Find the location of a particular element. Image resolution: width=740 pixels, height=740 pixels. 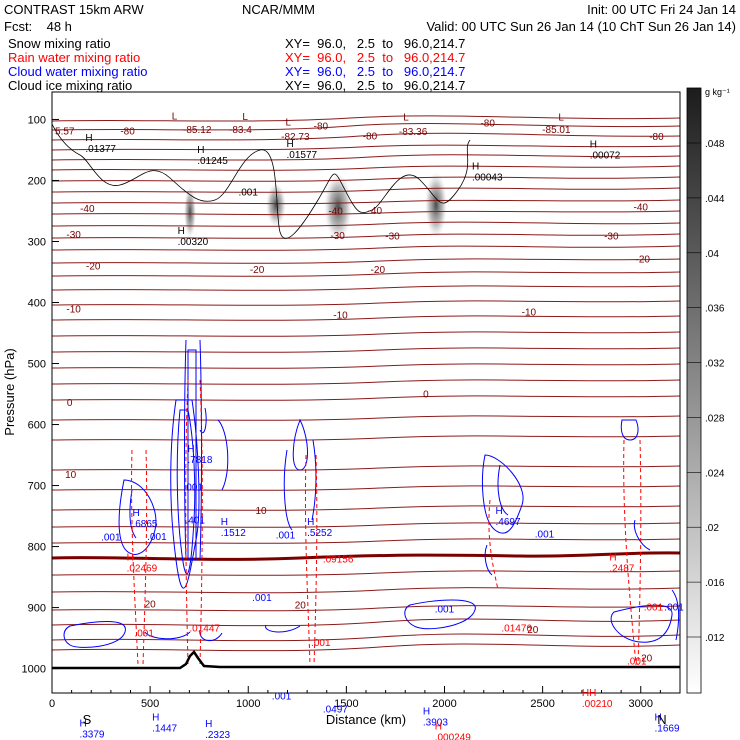

temperature-label: 5.57 is located at coordinates (65, 131).